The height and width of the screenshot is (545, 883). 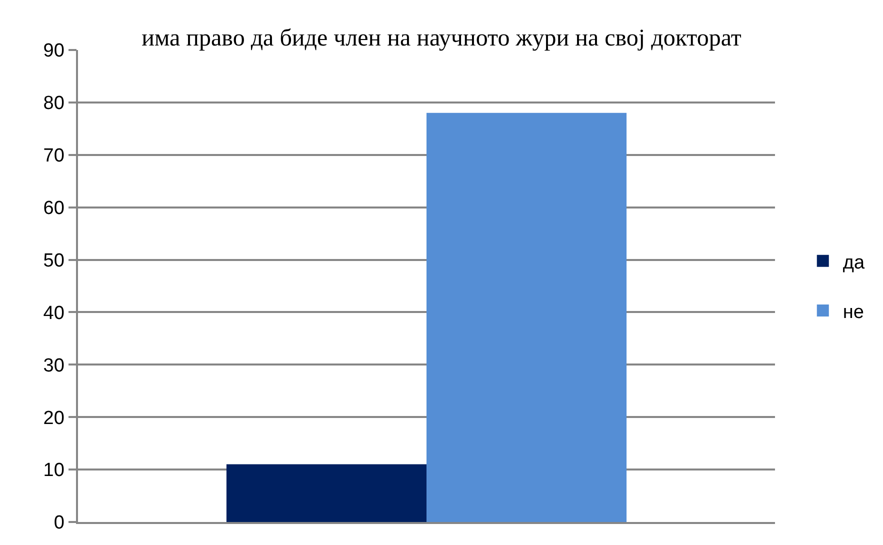 What do you see at coordinates (53, 261) in the screenshot?
I see `y-tick-label: 50` at bounding box center [53, 261].